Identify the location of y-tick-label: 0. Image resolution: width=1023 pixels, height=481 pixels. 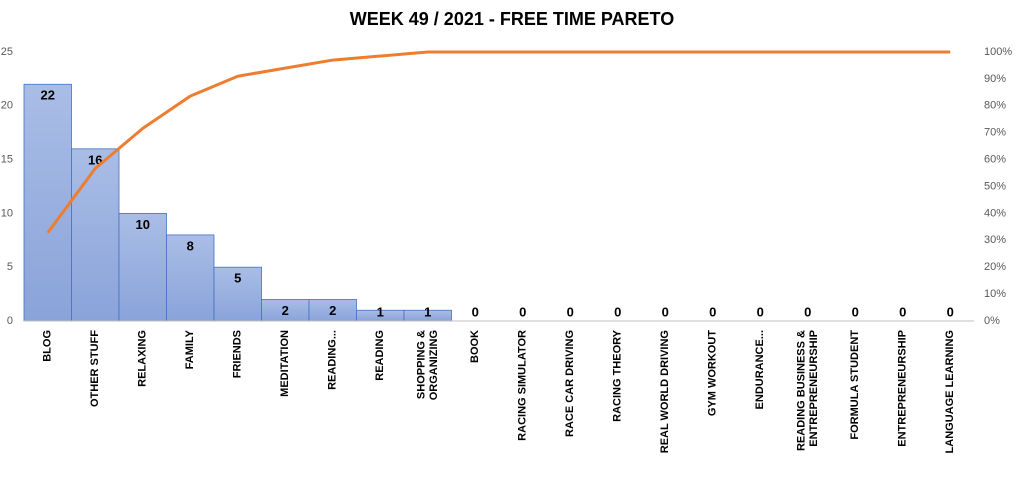
(10, 321).